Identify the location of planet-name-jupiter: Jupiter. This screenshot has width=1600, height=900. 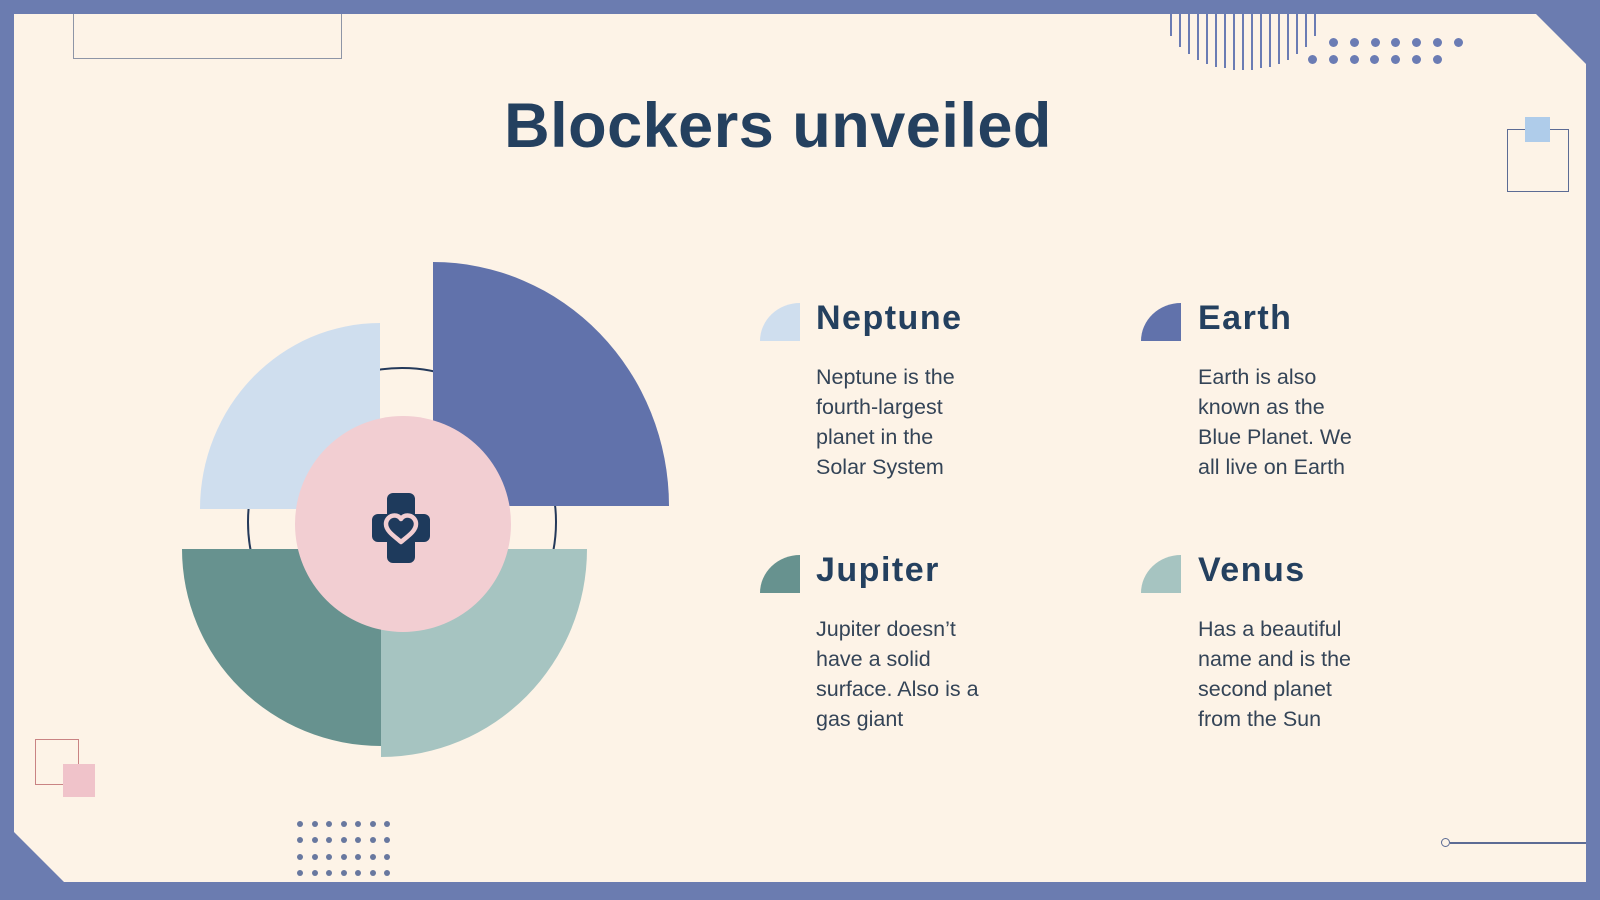
(878, 570).